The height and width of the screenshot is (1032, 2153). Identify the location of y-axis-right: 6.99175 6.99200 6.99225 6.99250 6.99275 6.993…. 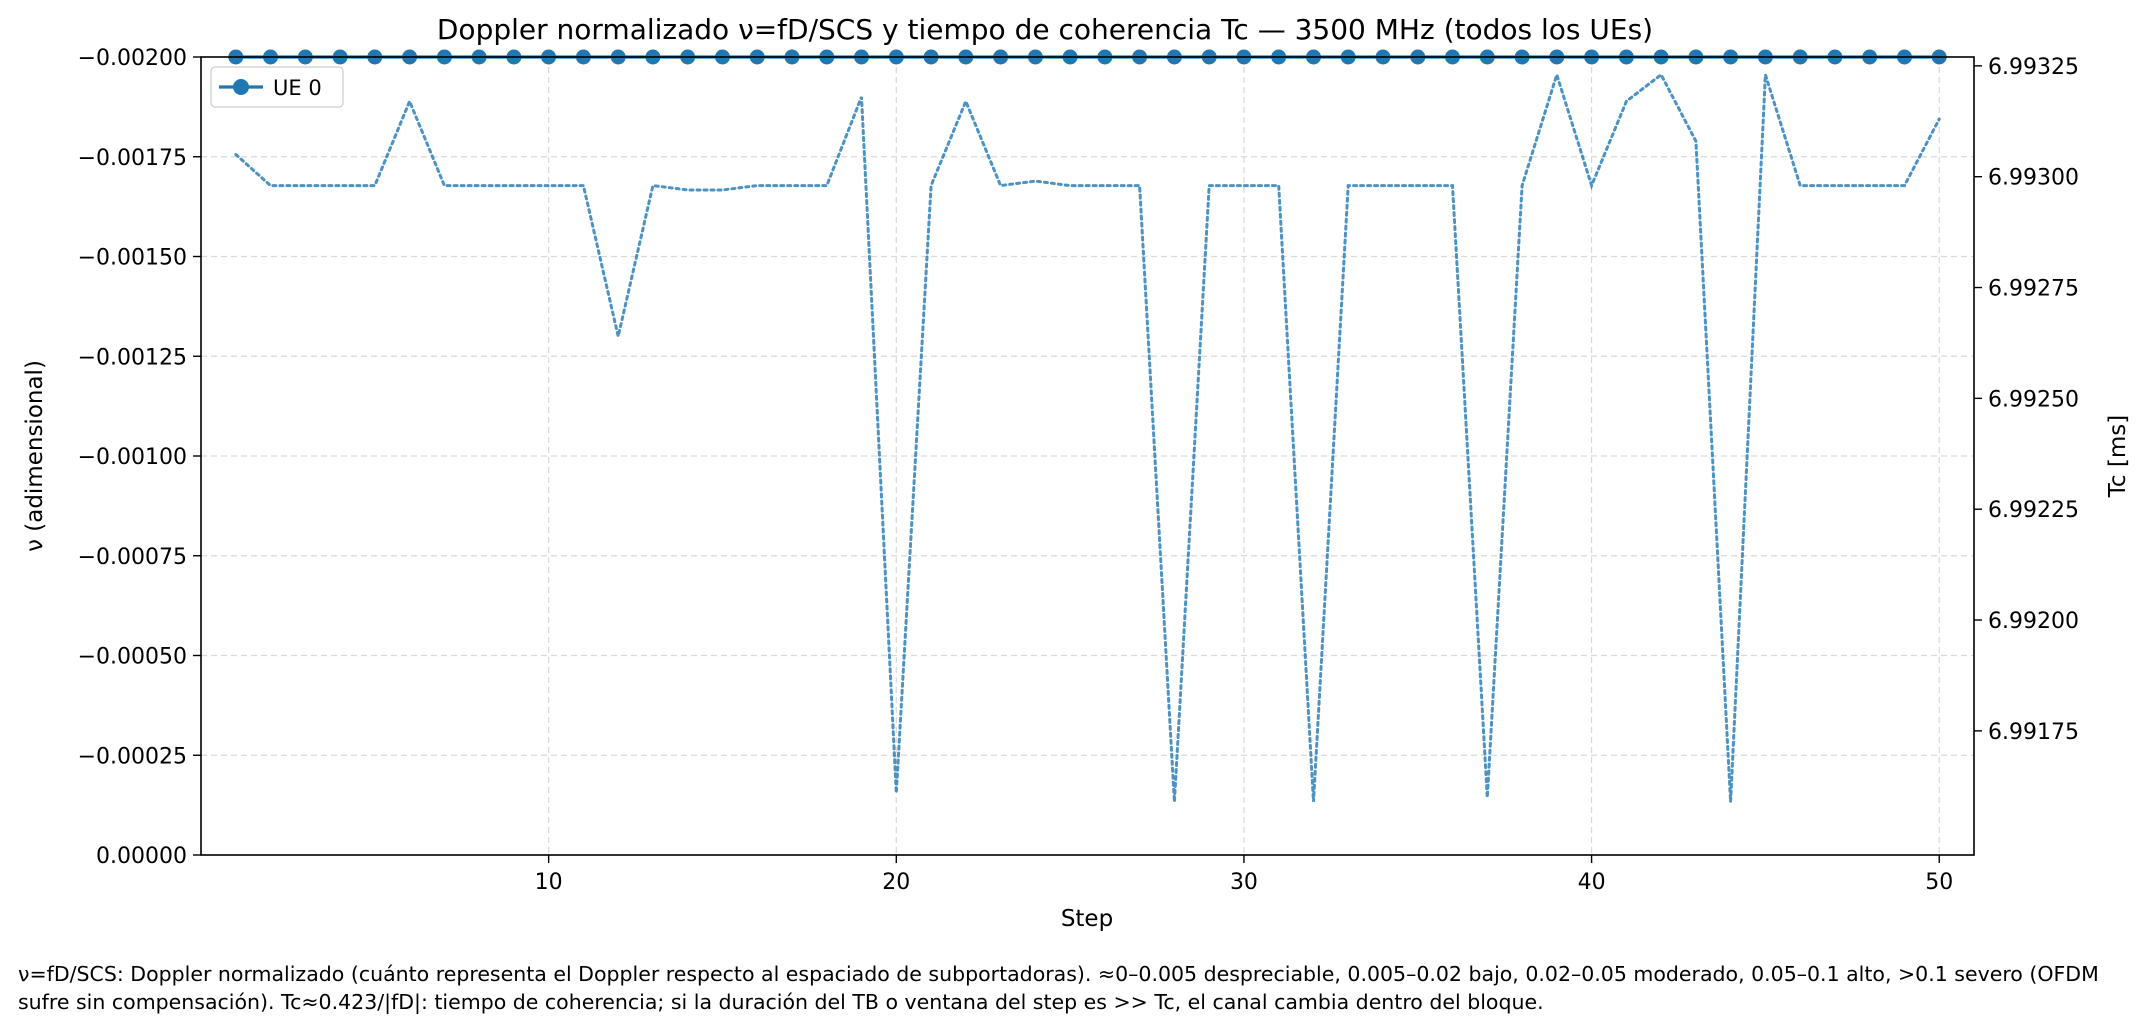
(2026, 400).